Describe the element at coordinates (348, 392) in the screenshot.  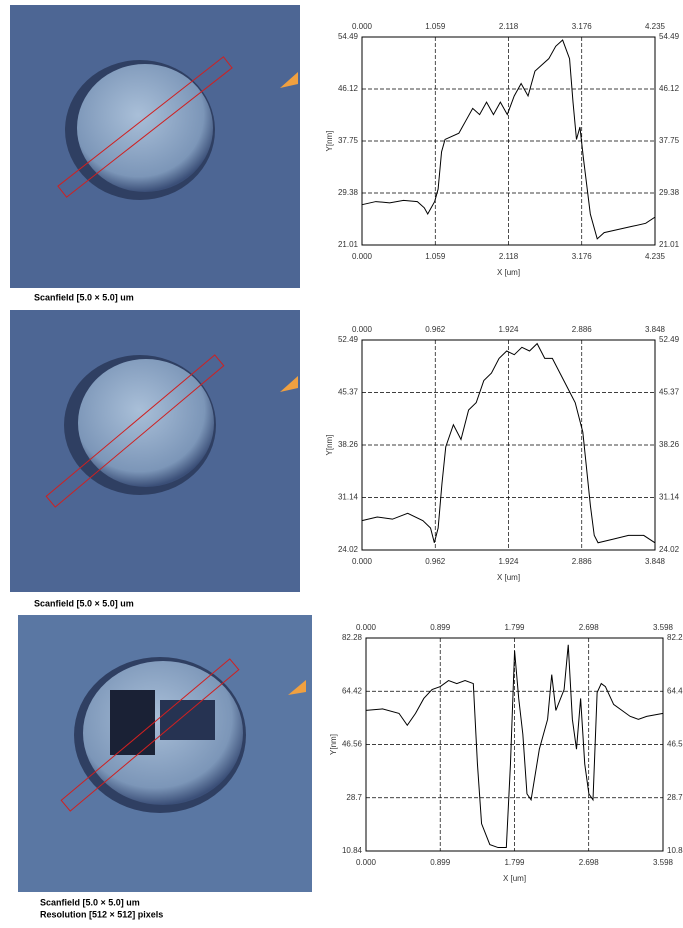
I see `y-tick-label: 45.37` at that location.